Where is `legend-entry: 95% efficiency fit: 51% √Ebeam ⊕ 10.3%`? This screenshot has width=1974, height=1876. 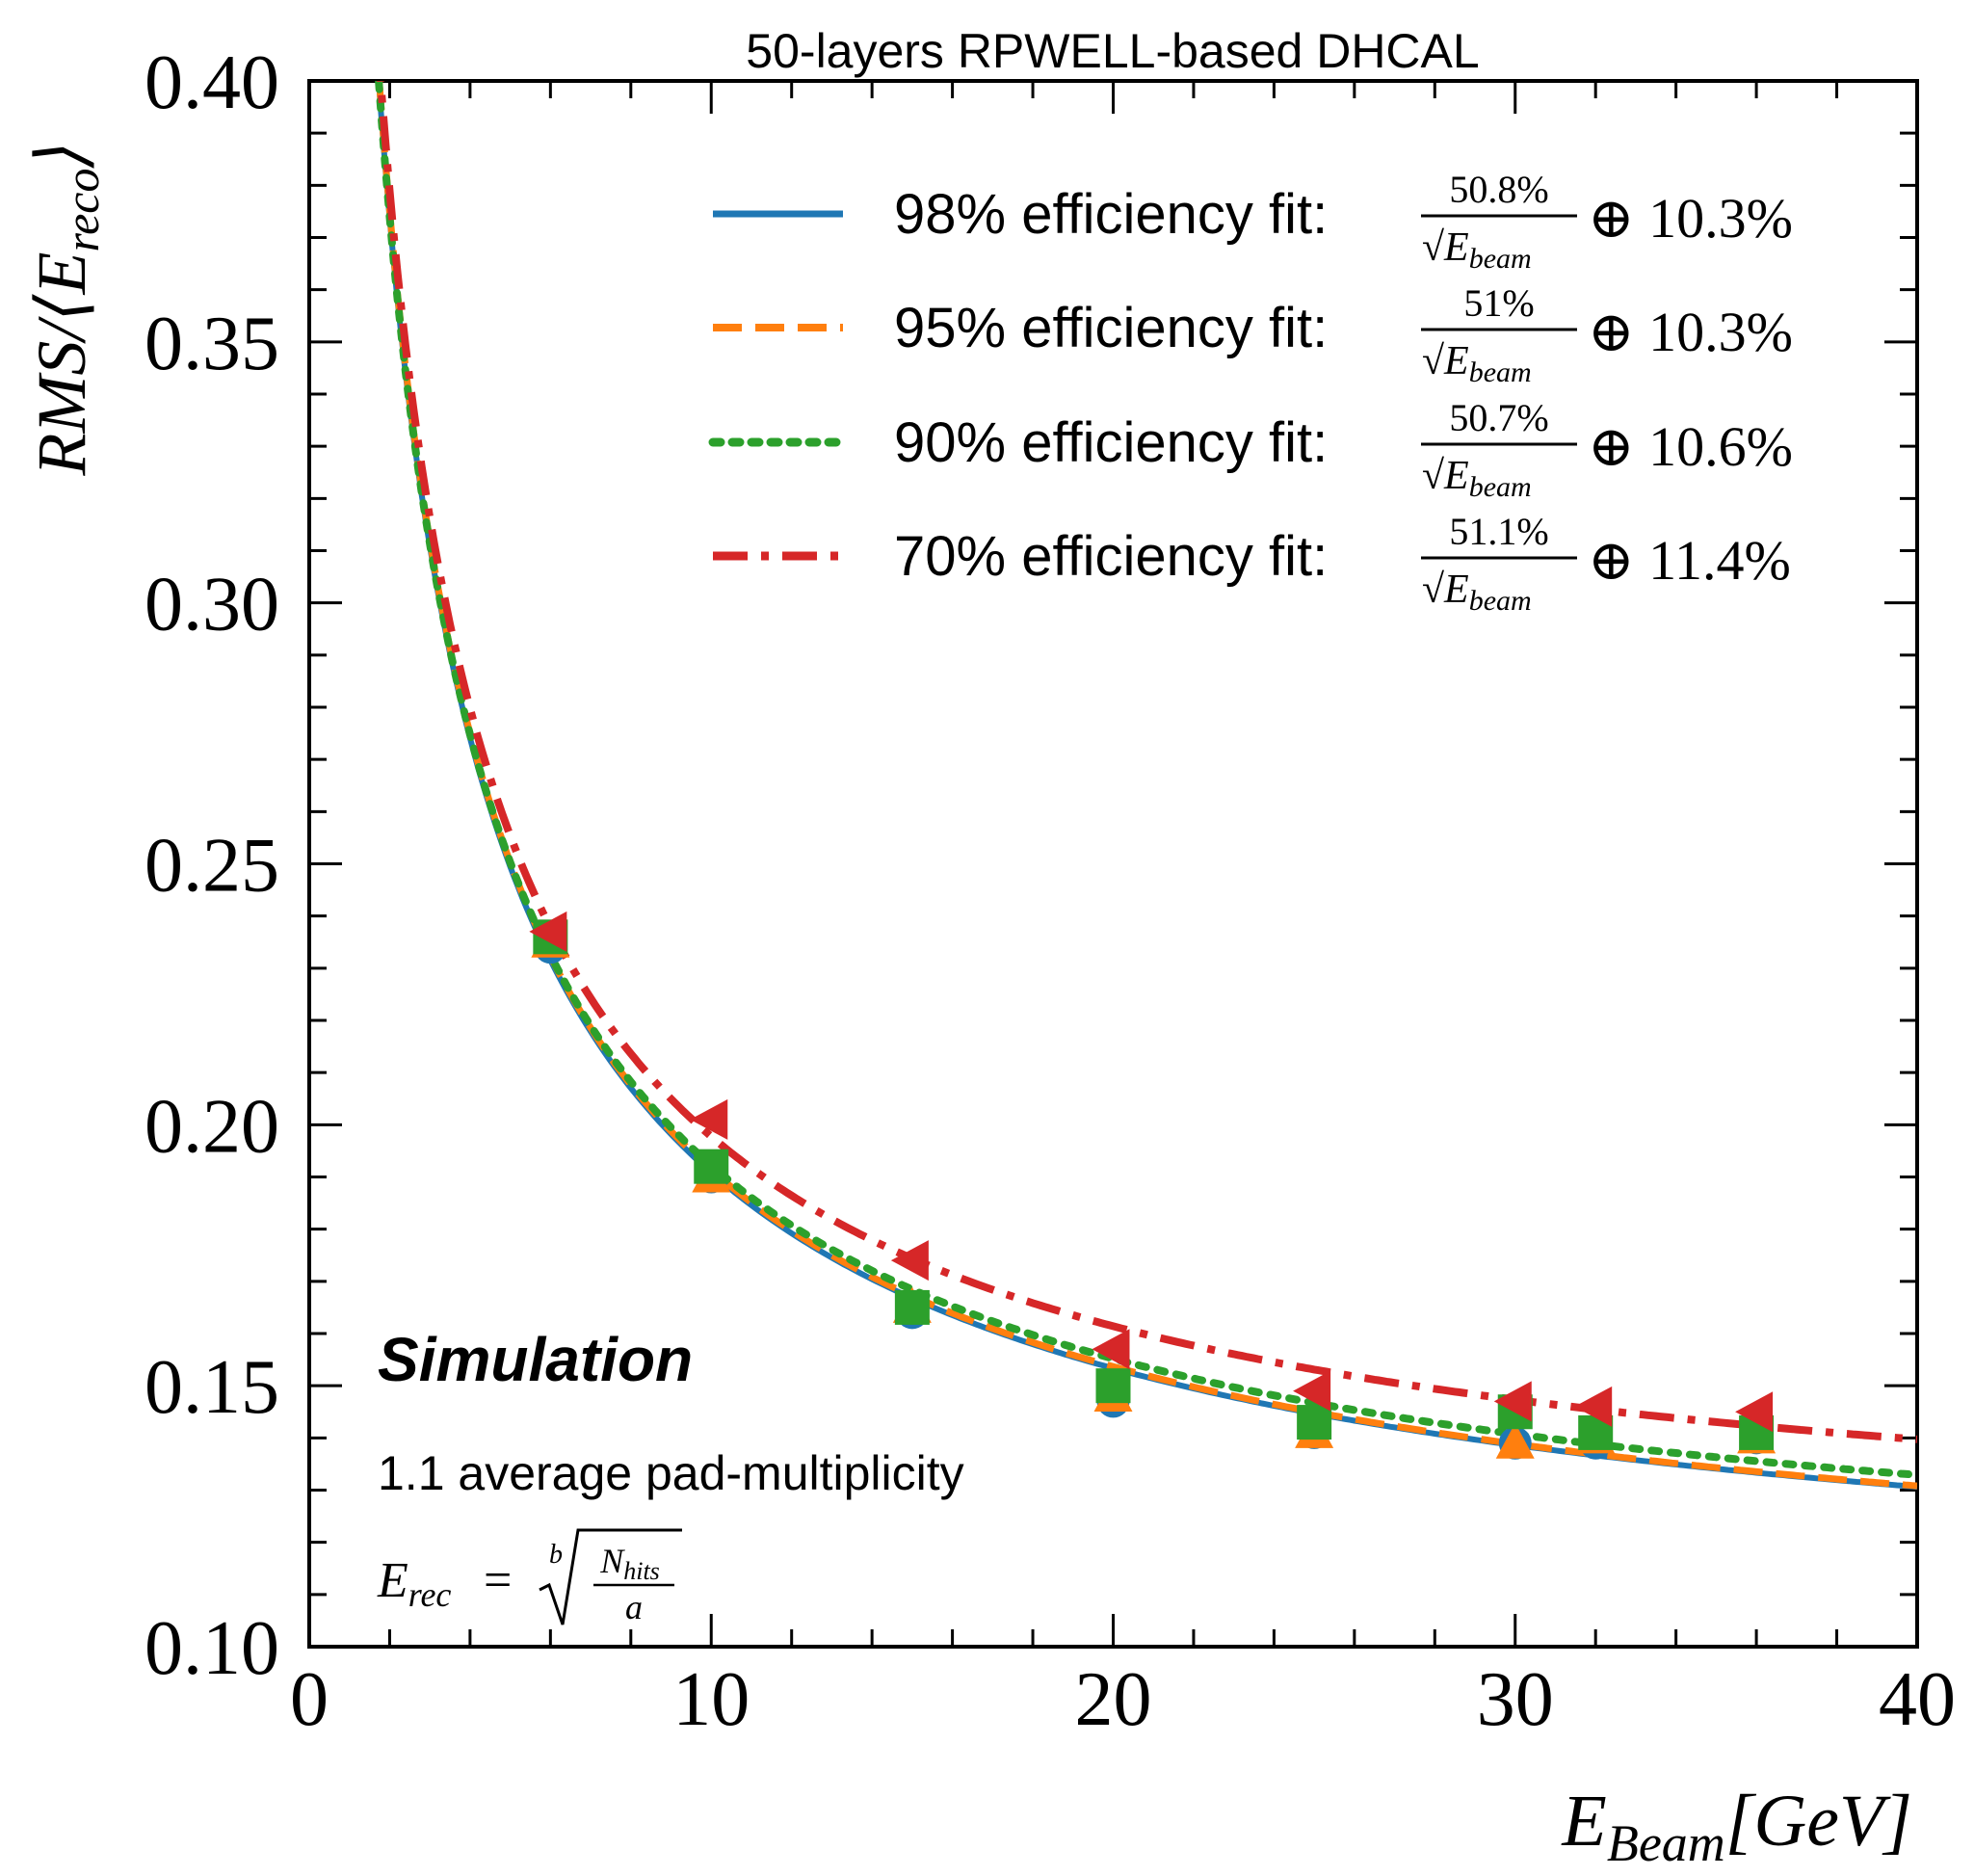
legend-entry: 95% efficiency fit: 51% √Ebeam ⊕ 10.3% is located at coordinates (1253, 334).